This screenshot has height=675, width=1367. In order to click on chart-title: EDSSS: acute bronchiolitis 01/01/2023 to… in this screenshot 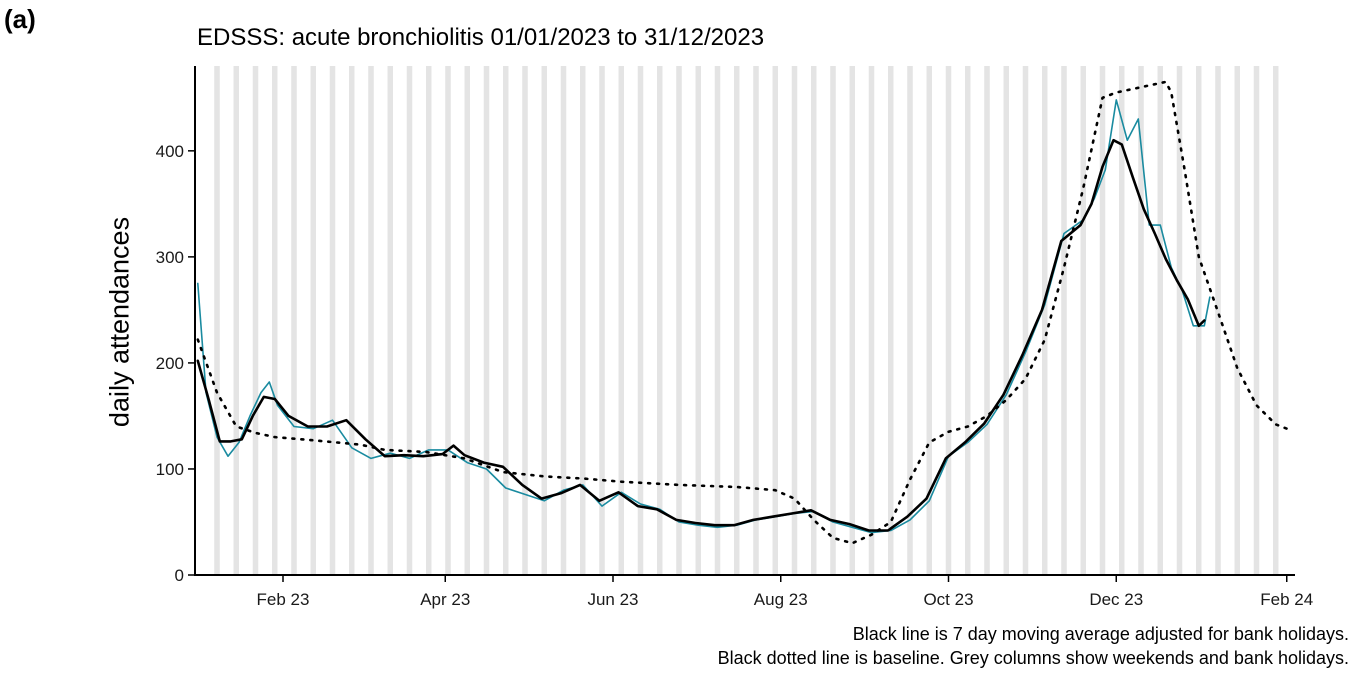, I will do `click(481, 37)`.